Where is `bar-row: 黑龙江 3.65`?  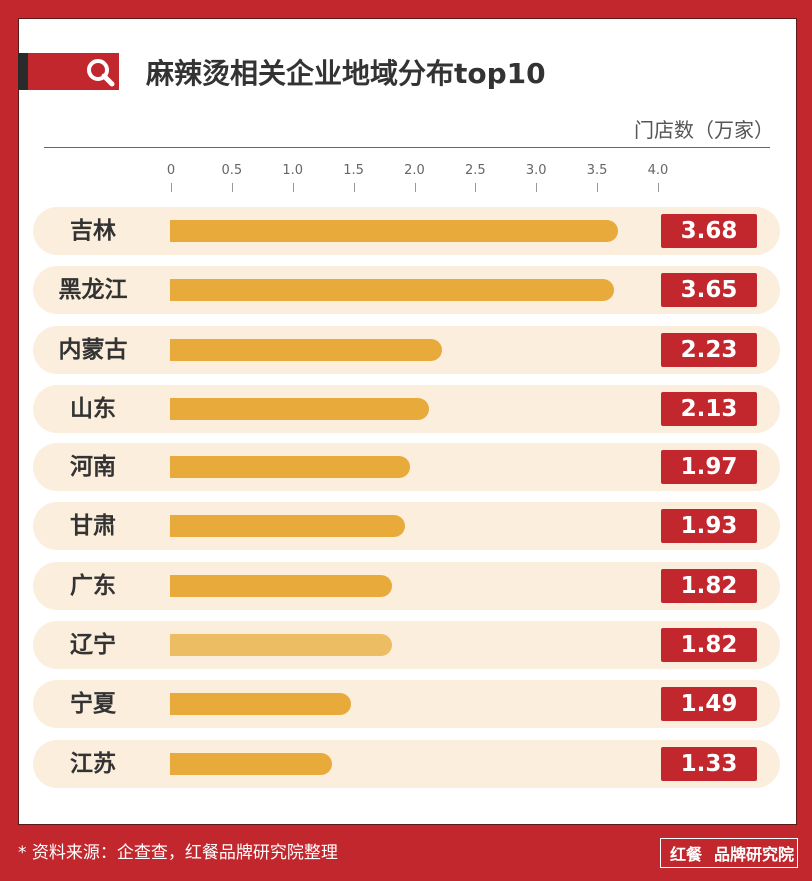
bar-row: 黑龙江 3.65 is located at coordinates (406, 290).